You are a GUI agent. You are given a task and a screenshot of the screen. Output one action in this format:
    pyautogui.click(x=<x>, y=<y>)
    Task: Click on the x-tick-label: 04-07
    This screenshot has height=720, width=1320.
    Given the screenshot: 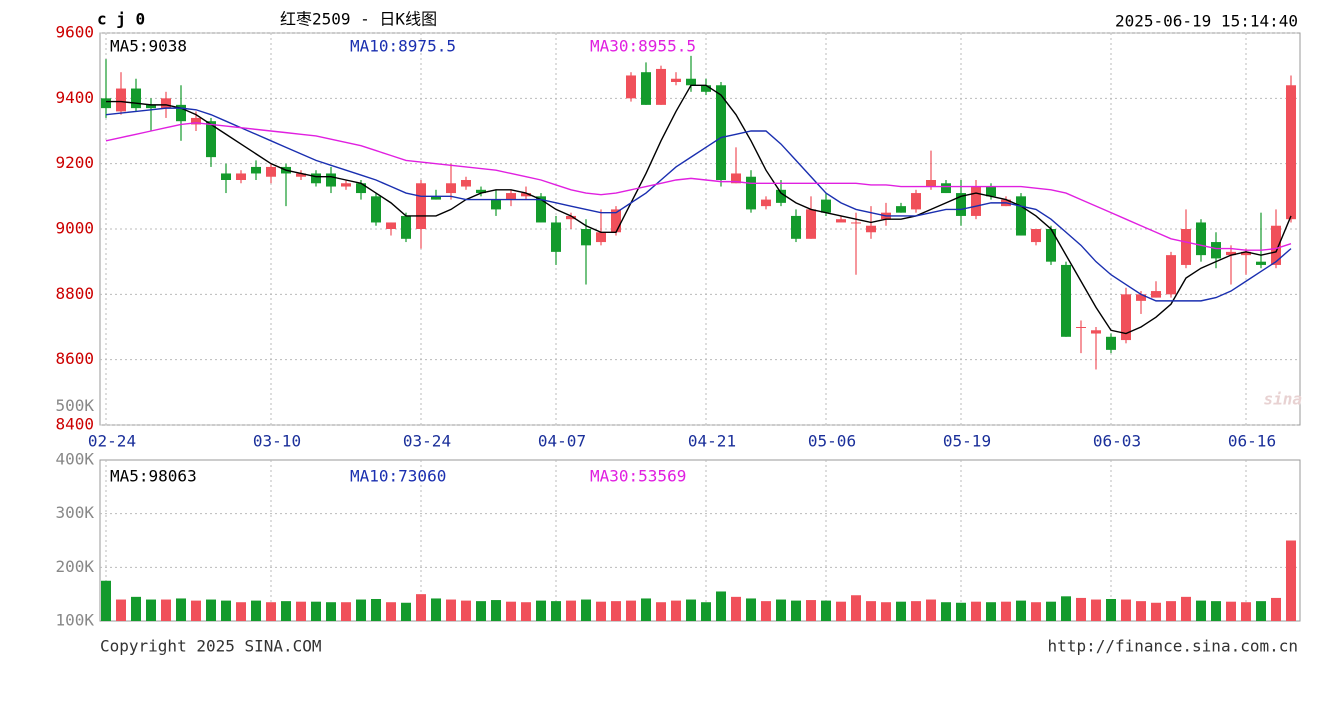 What is the action you would take?
    pyautogui.click(x=562, y=441)
    